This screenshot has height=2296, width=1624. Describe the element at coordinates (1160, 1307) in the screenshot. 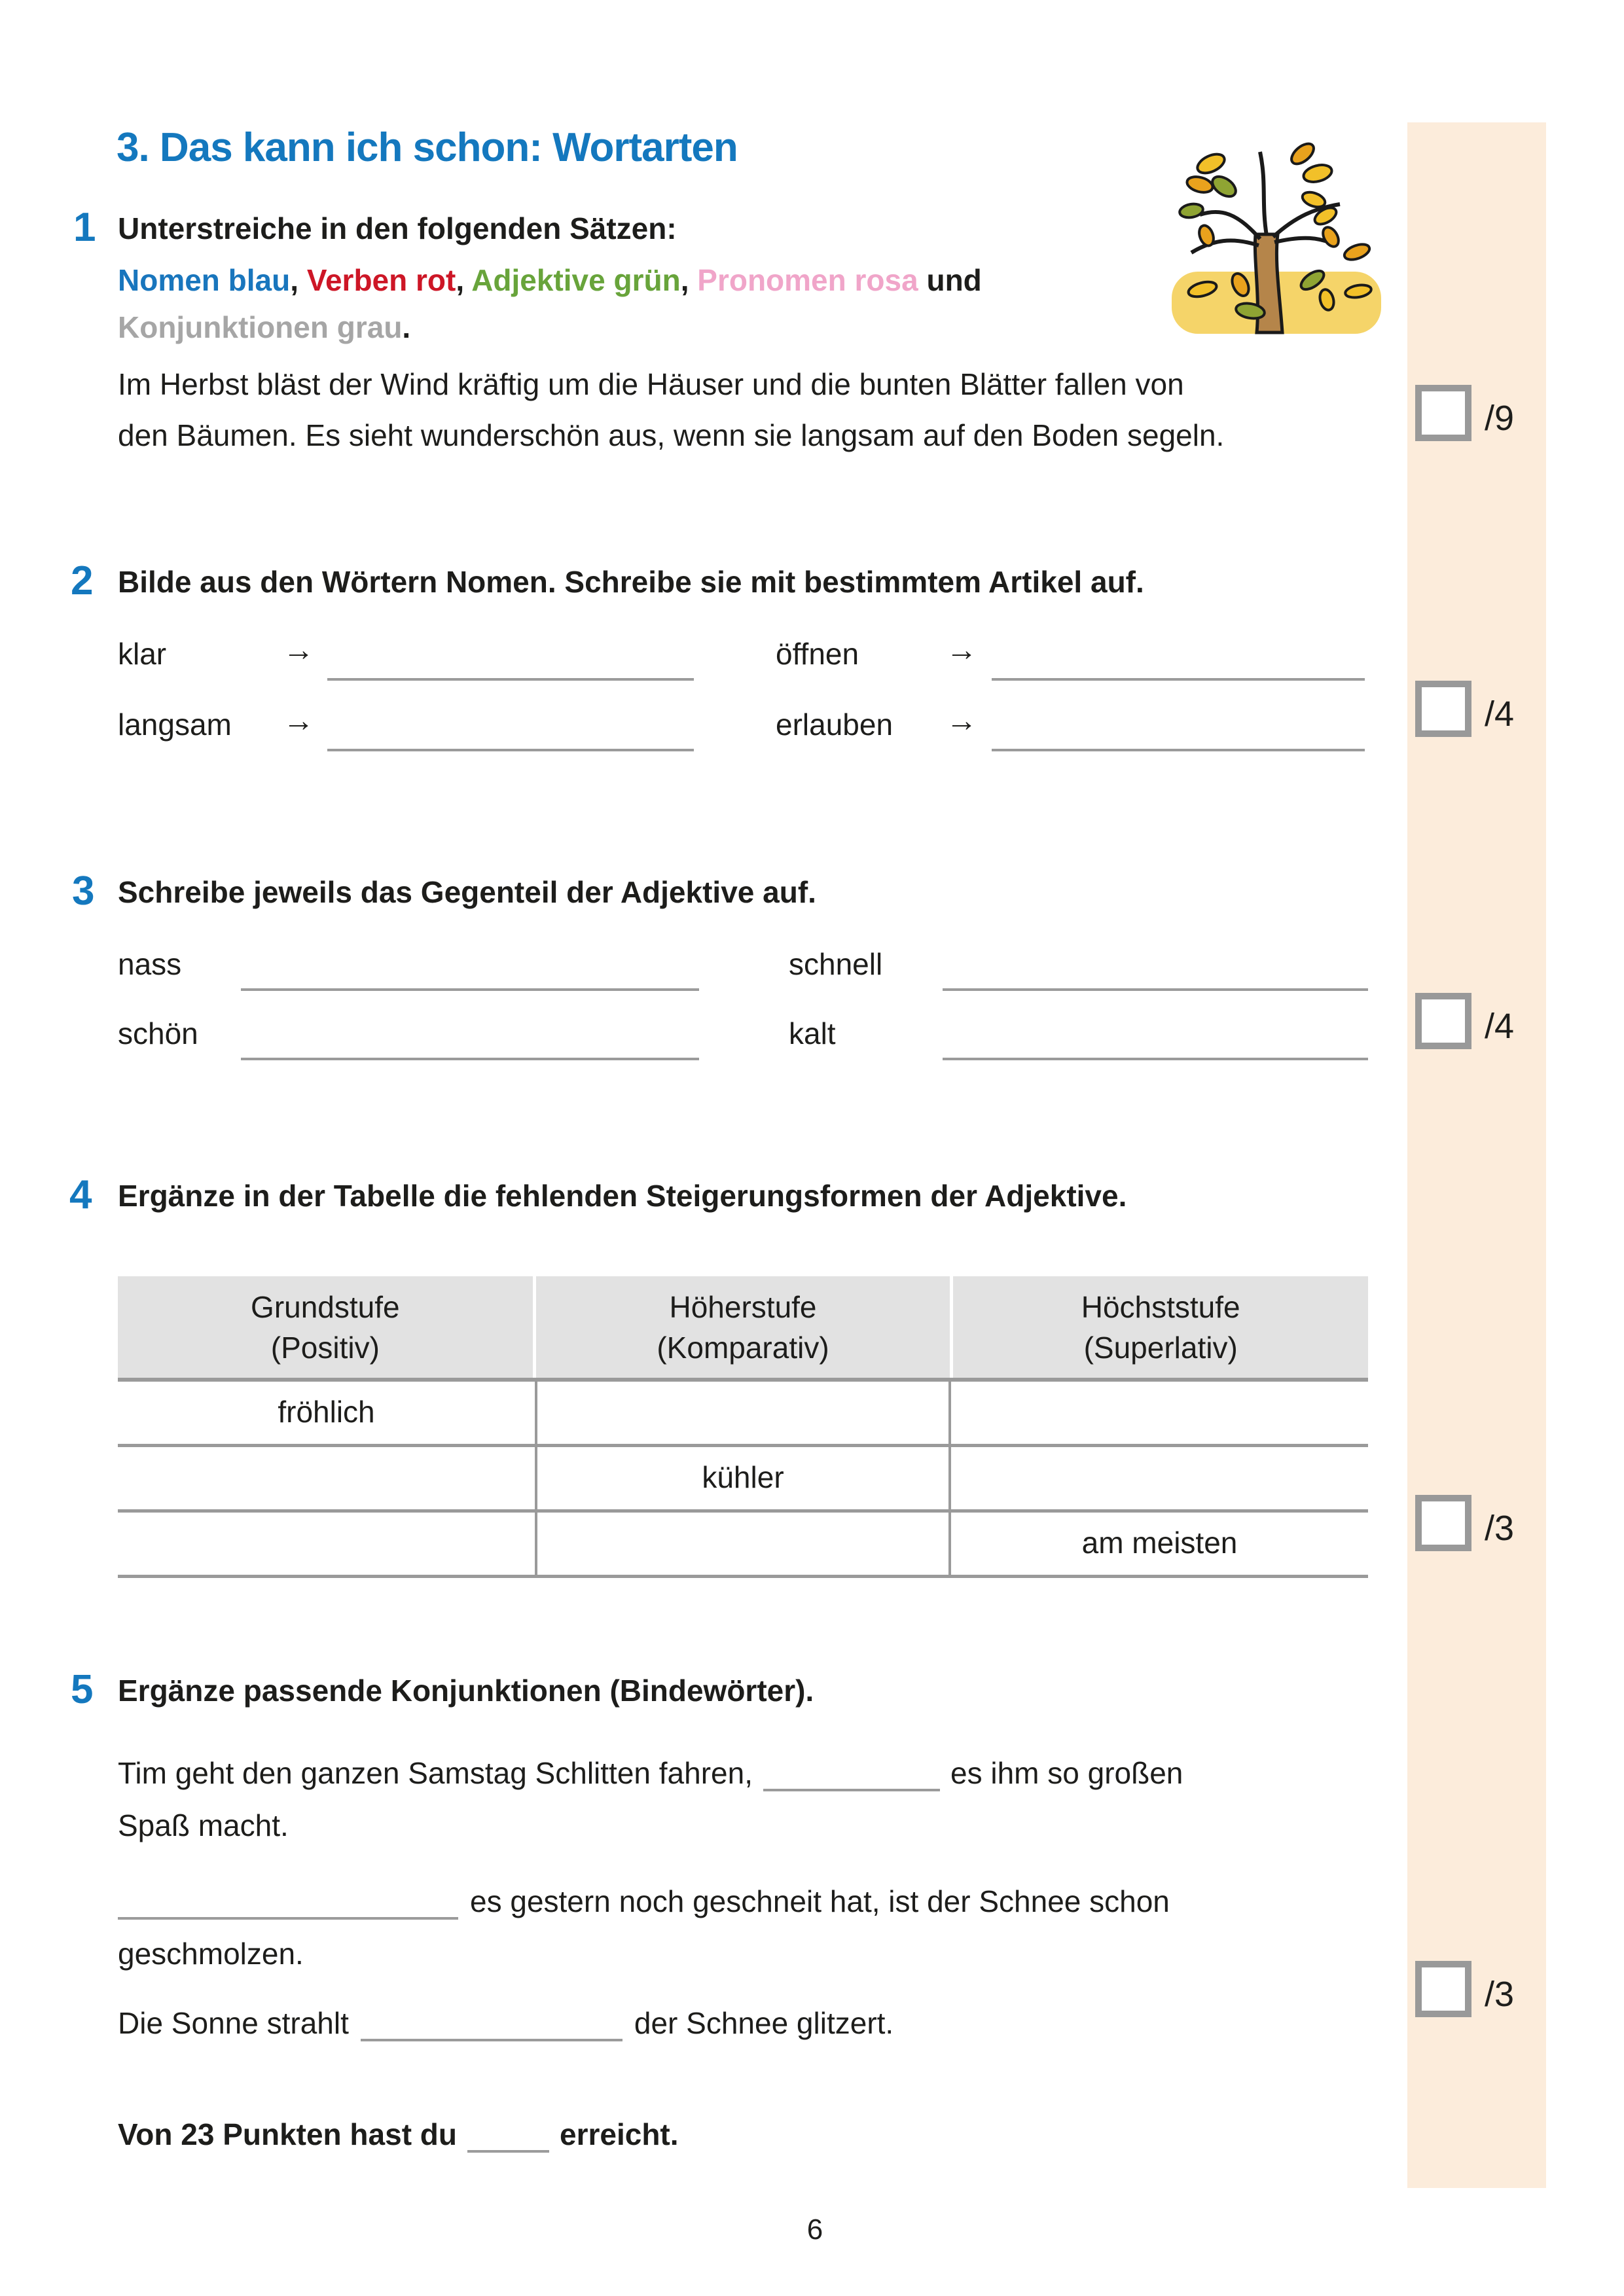

I see `header-line1: Höchststufe` at that location.